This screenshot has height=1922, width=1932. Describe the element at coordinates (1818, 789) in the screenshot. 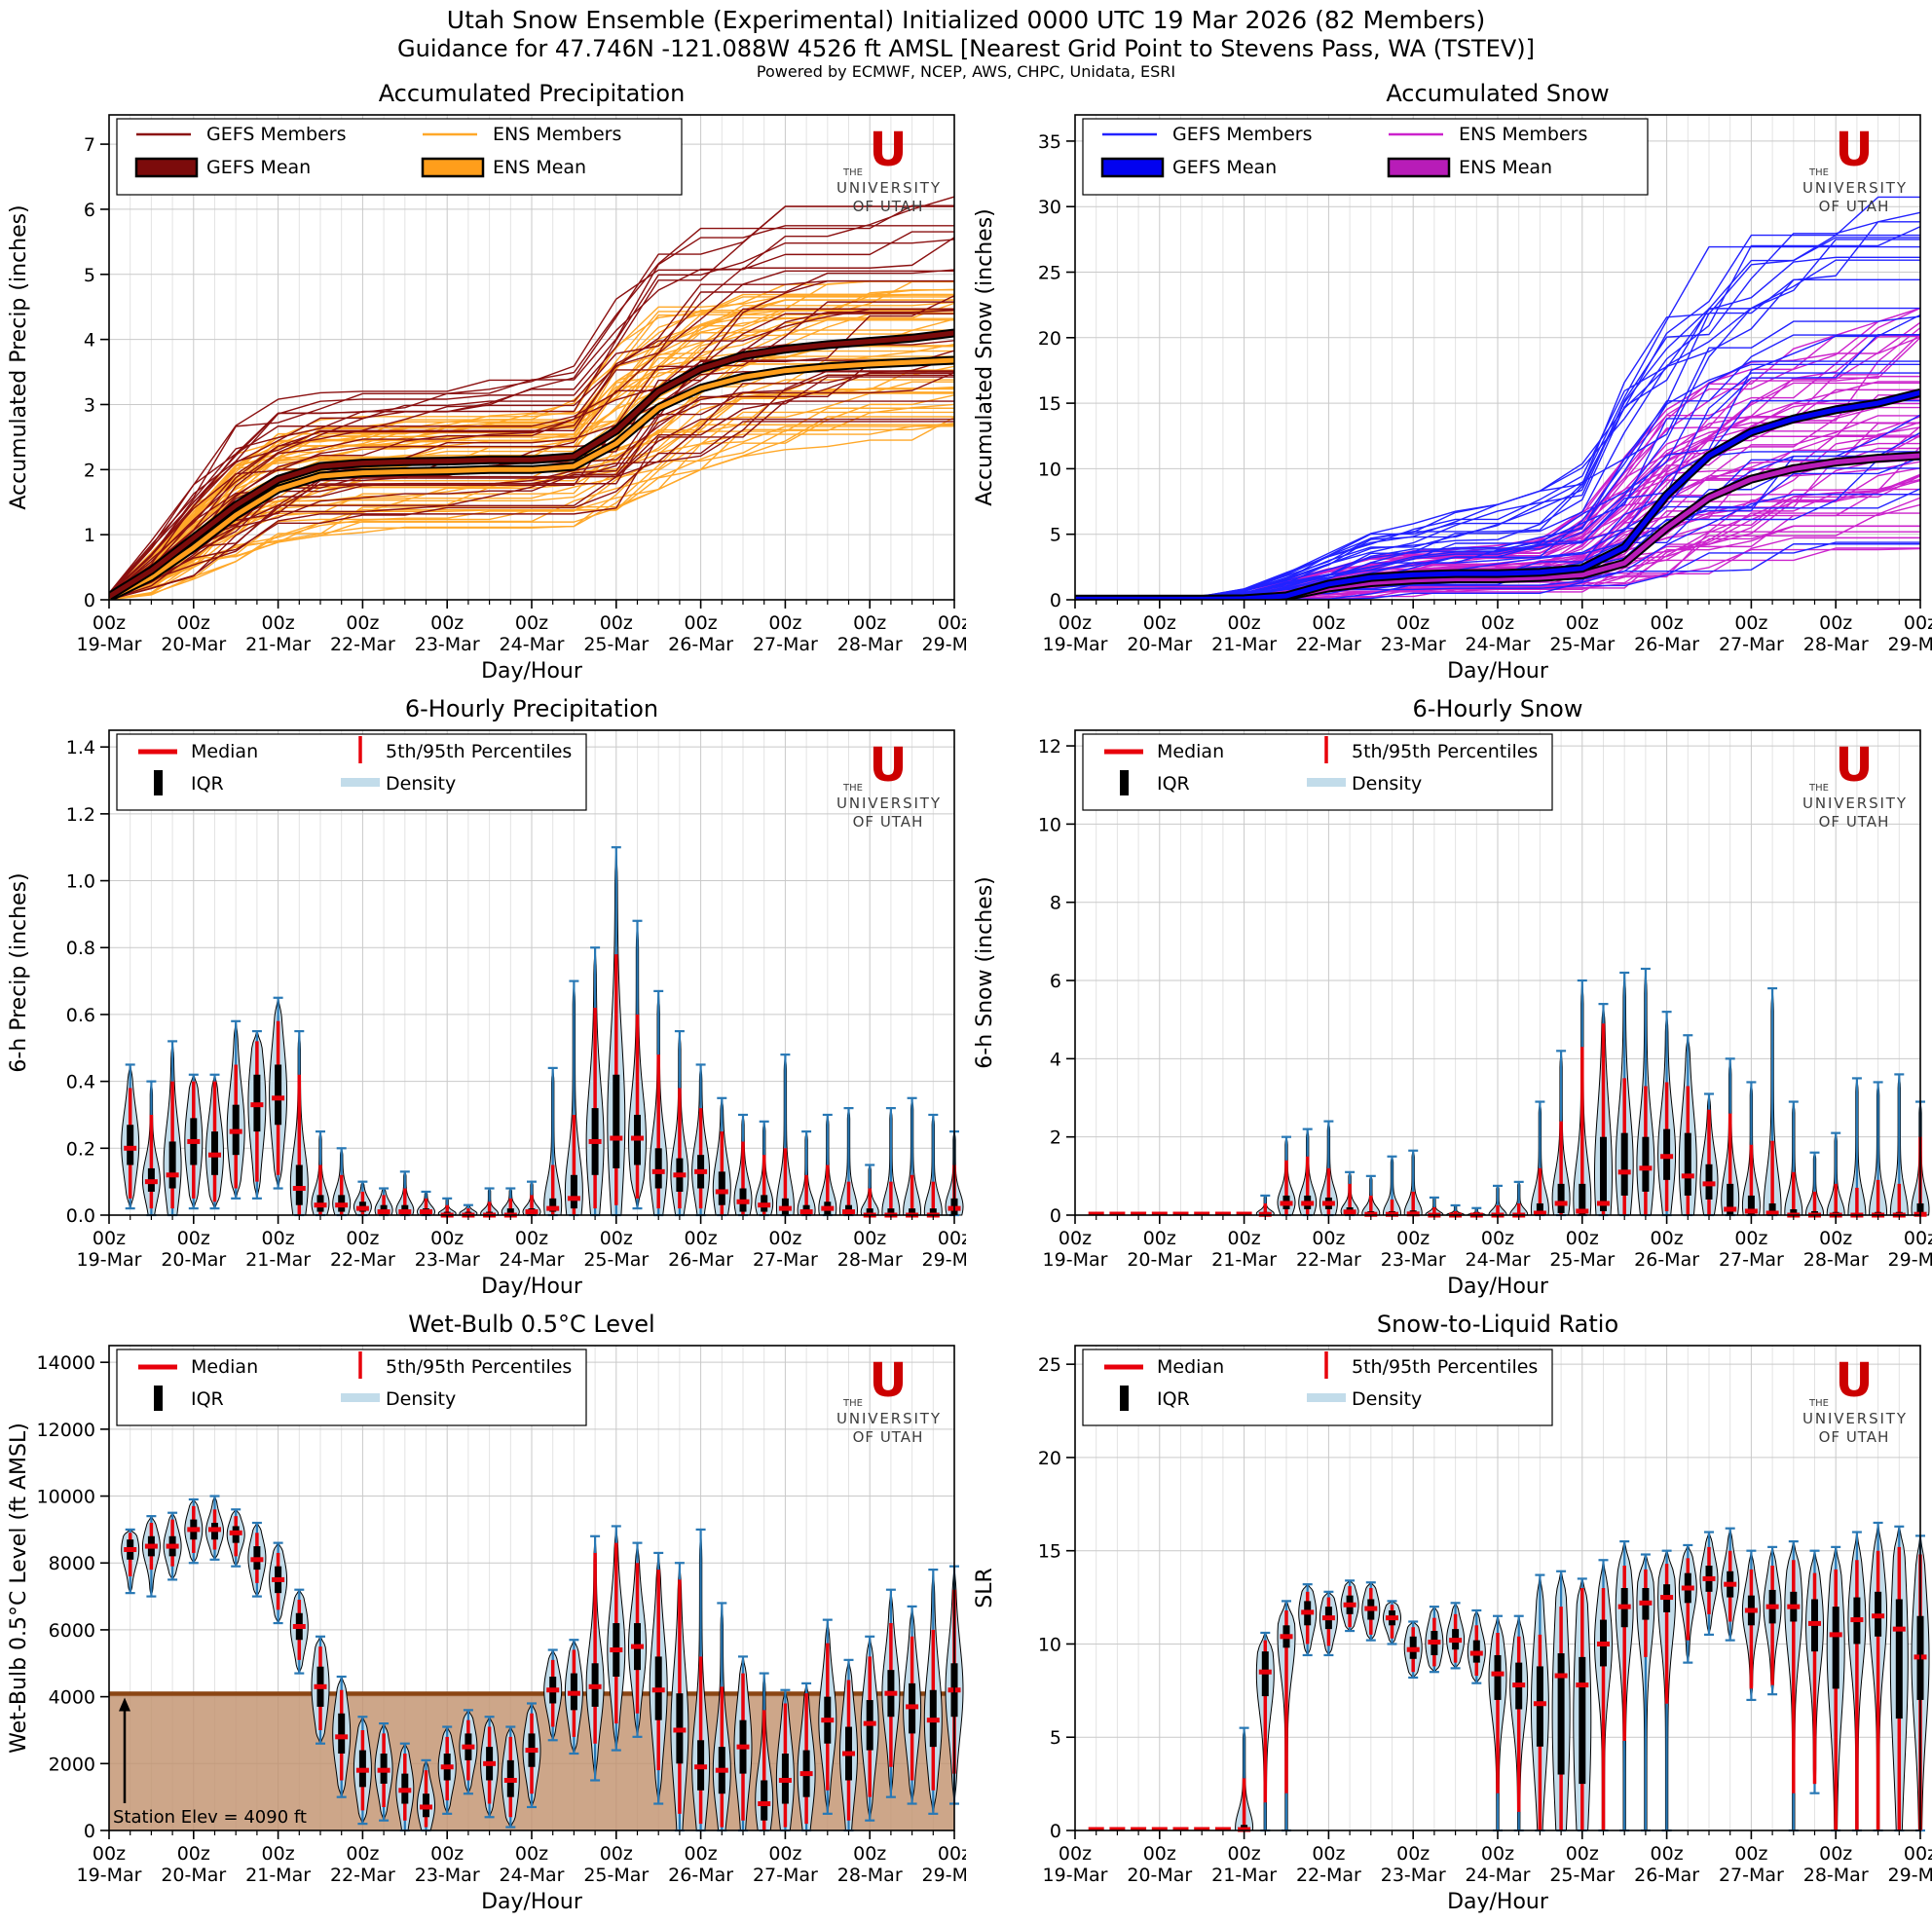

I see `svg-text: THE` at that location.